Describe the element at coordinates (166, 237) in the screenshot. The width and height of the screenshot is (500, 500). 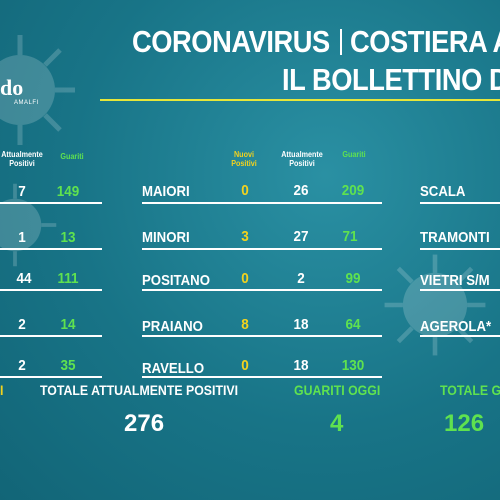
I see `town-name: MINORI` at that location.